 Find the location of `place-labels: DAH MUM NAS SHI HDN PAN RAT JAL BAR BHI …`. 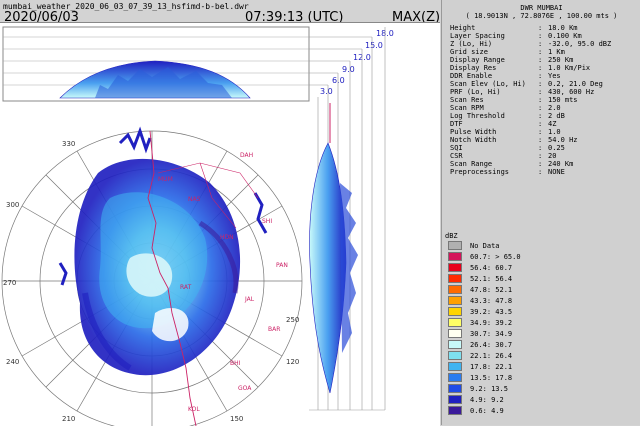

place-labels: DAH MUM NAS SHI HDN PAN RAT JAL BAR BHI … is located at coordinates (223, 282).